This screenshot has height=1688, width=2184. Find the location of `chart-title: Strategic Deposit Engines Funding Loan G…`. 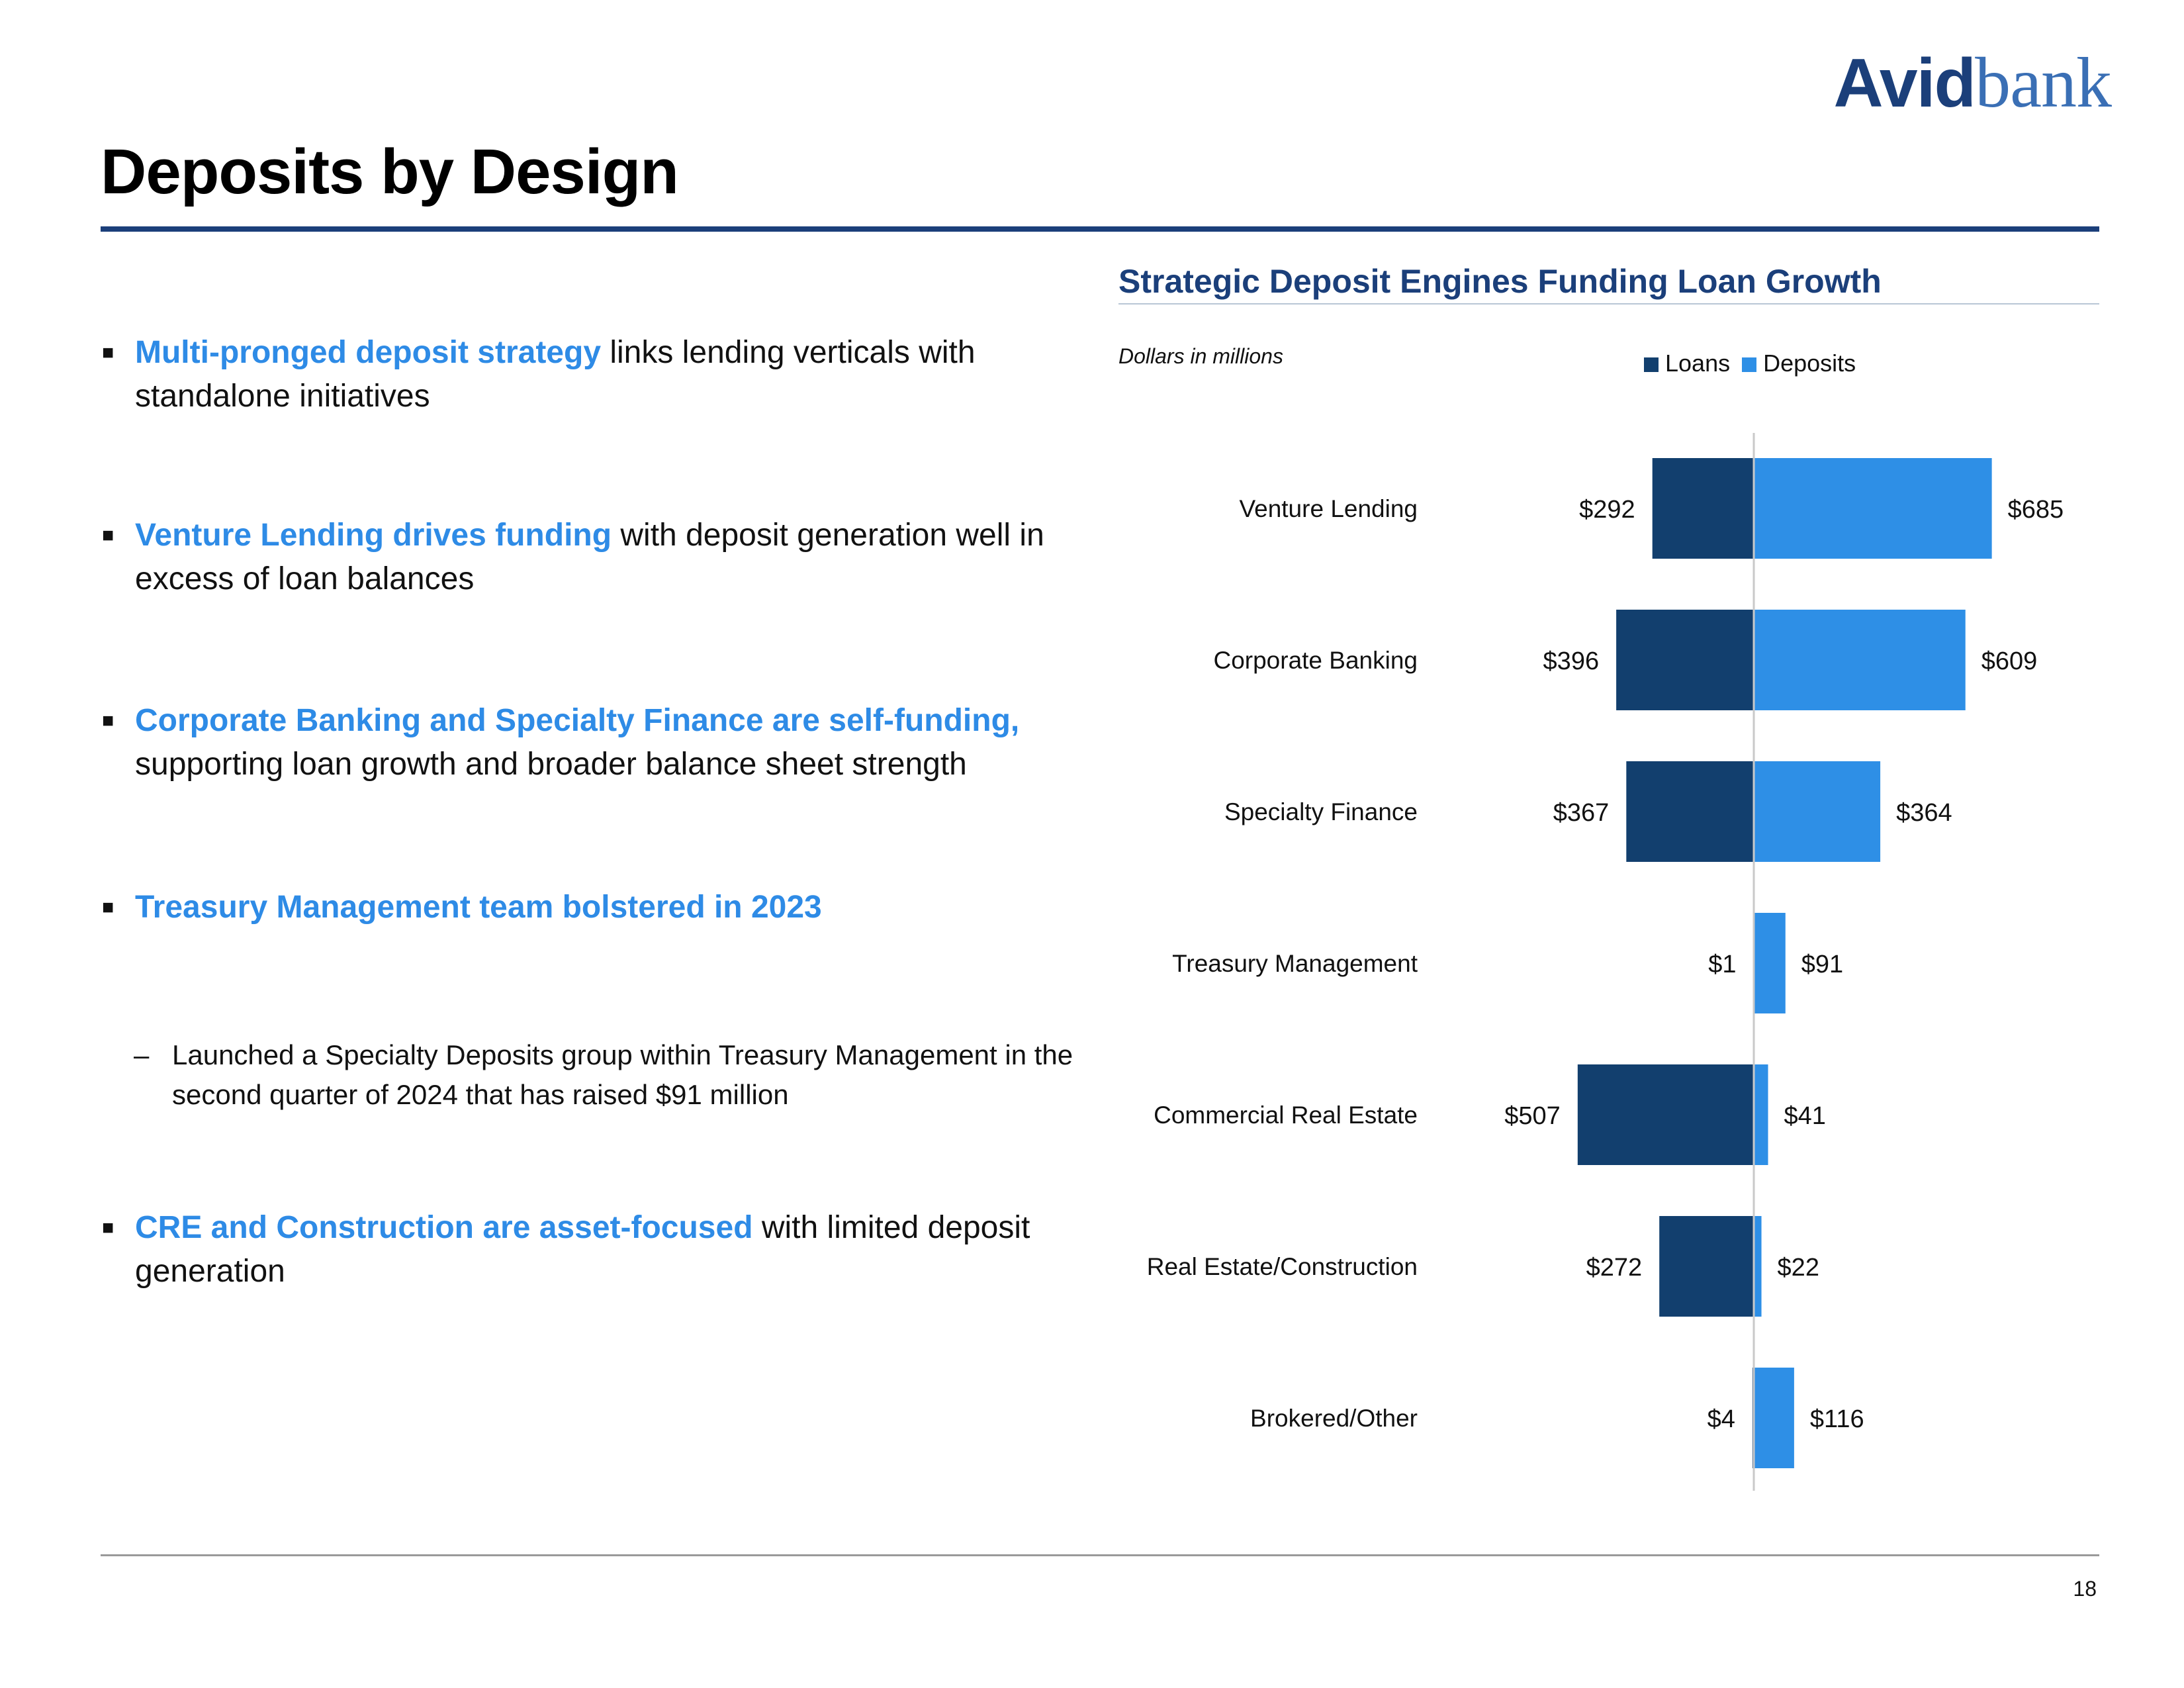

chart-title: Strategic Deposit Engines Funding Loan G… is located at coordinates (1500, 281).